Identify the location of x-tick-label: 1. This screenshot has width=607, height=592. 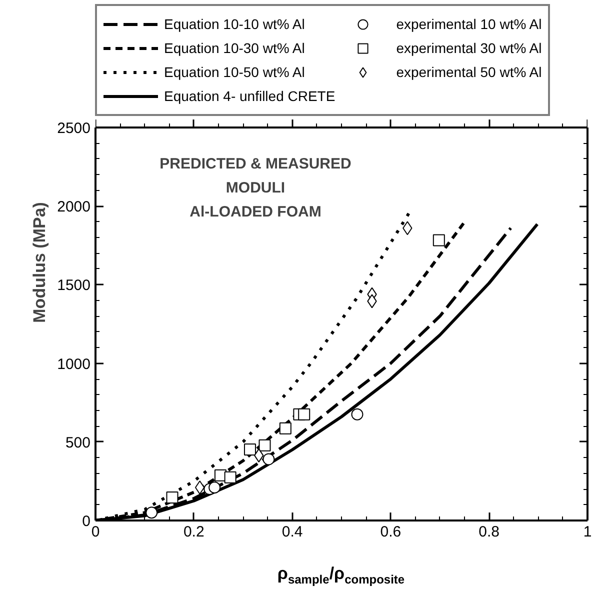
(587, 532).